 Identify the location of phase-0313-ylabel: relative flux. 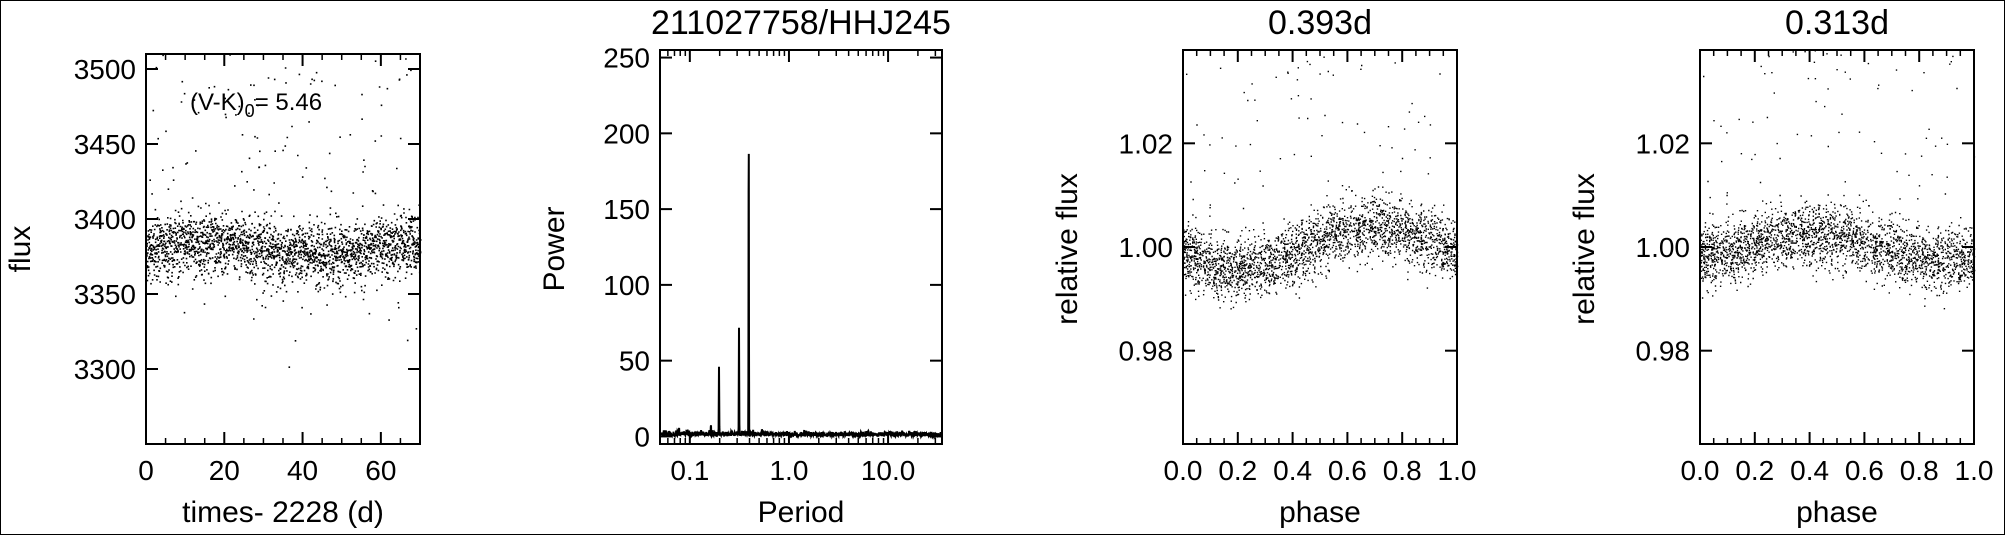
(1584, 249).